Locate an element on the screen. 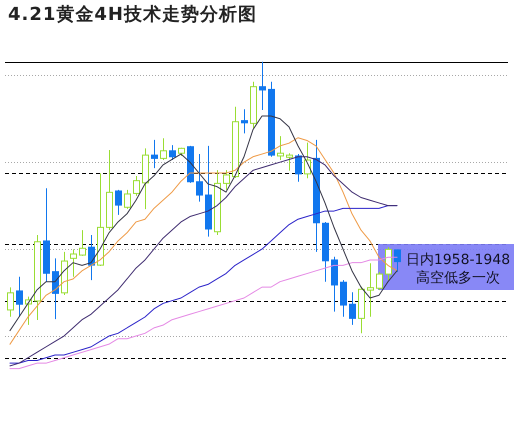 The image size is (515, 435). text: 日内1958-1948 高空低多一次 is located at coordinates (458, 269).